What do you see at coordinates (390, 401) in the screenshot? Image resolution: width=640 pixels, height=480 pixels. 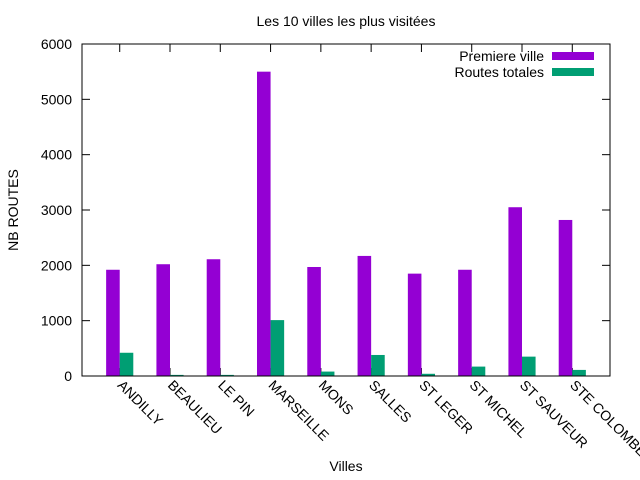 I see `x-tick-label: SALLES` at bounding box center [390, 401].